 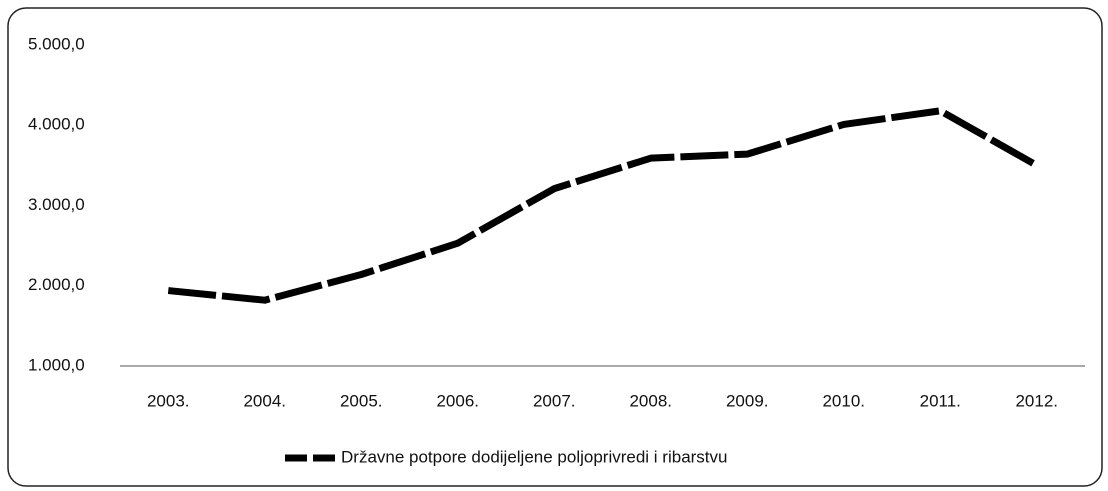 What do you see at coordinates (56, 124) in the screenshot?
I see `y-tick-label: 4.000,0` at bounding box center [56, 124].